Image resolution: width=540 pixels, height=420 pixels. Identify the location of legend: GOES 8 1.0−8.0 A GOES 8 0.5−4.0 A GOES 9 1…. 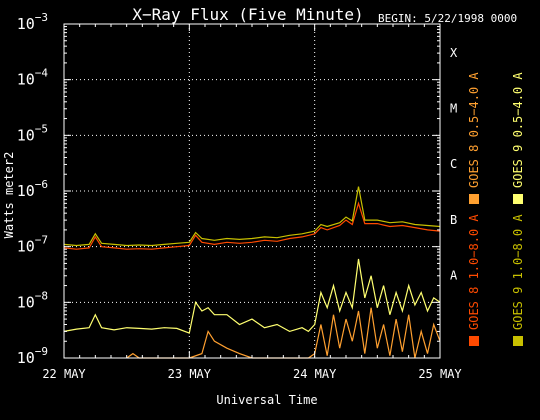
(496, 209).